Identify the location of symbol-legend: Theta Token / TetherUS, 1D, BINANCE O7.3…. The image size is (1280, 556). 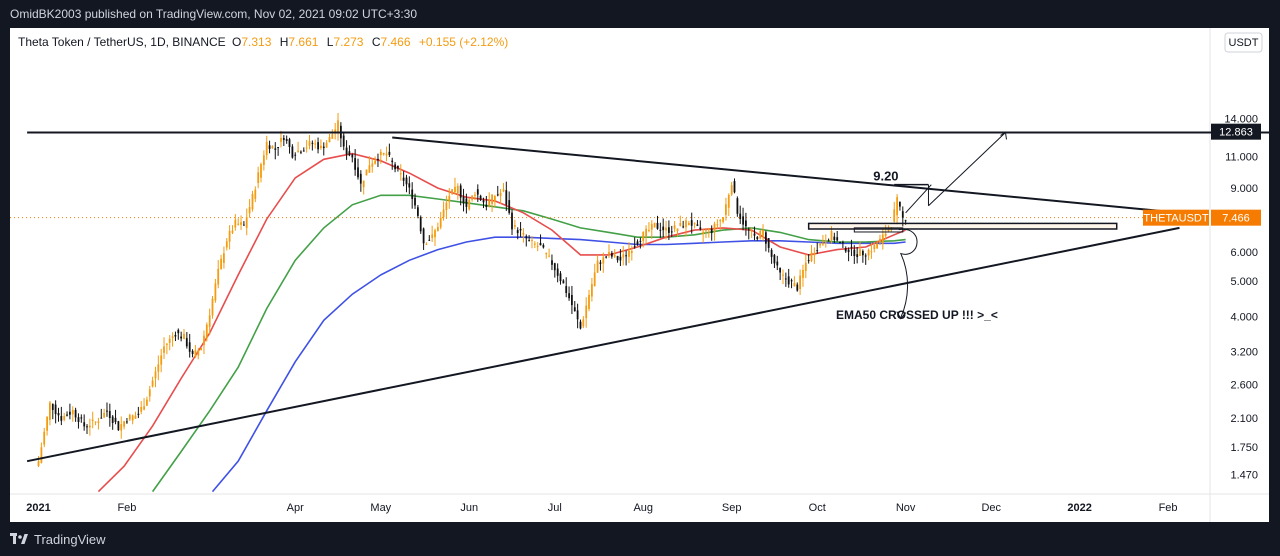
(263, 42).